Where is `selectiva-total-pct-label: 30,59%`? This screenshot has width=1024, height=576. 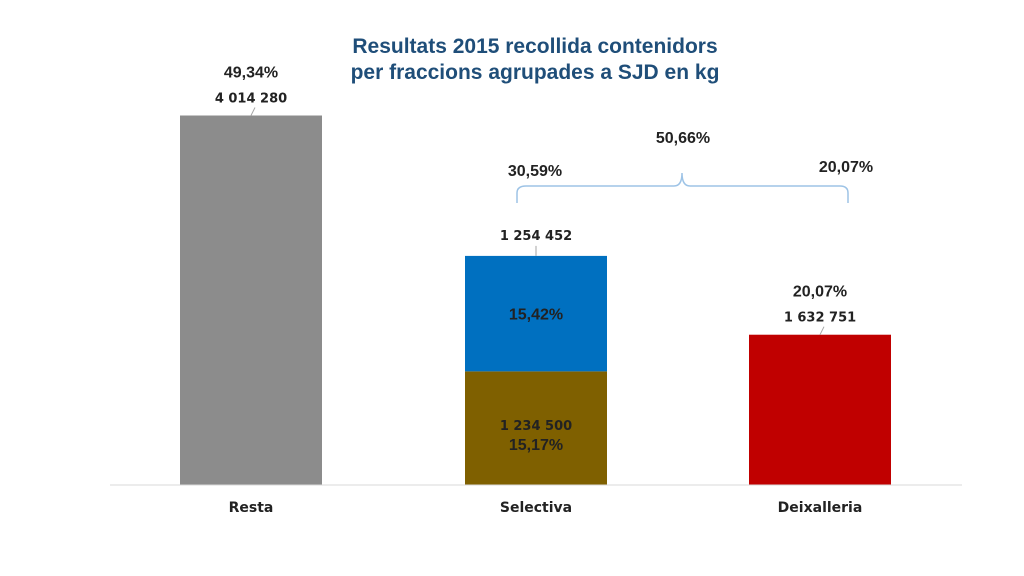
selectiva-total-pct-label: 30,59% is located at coordinates (535, 171).